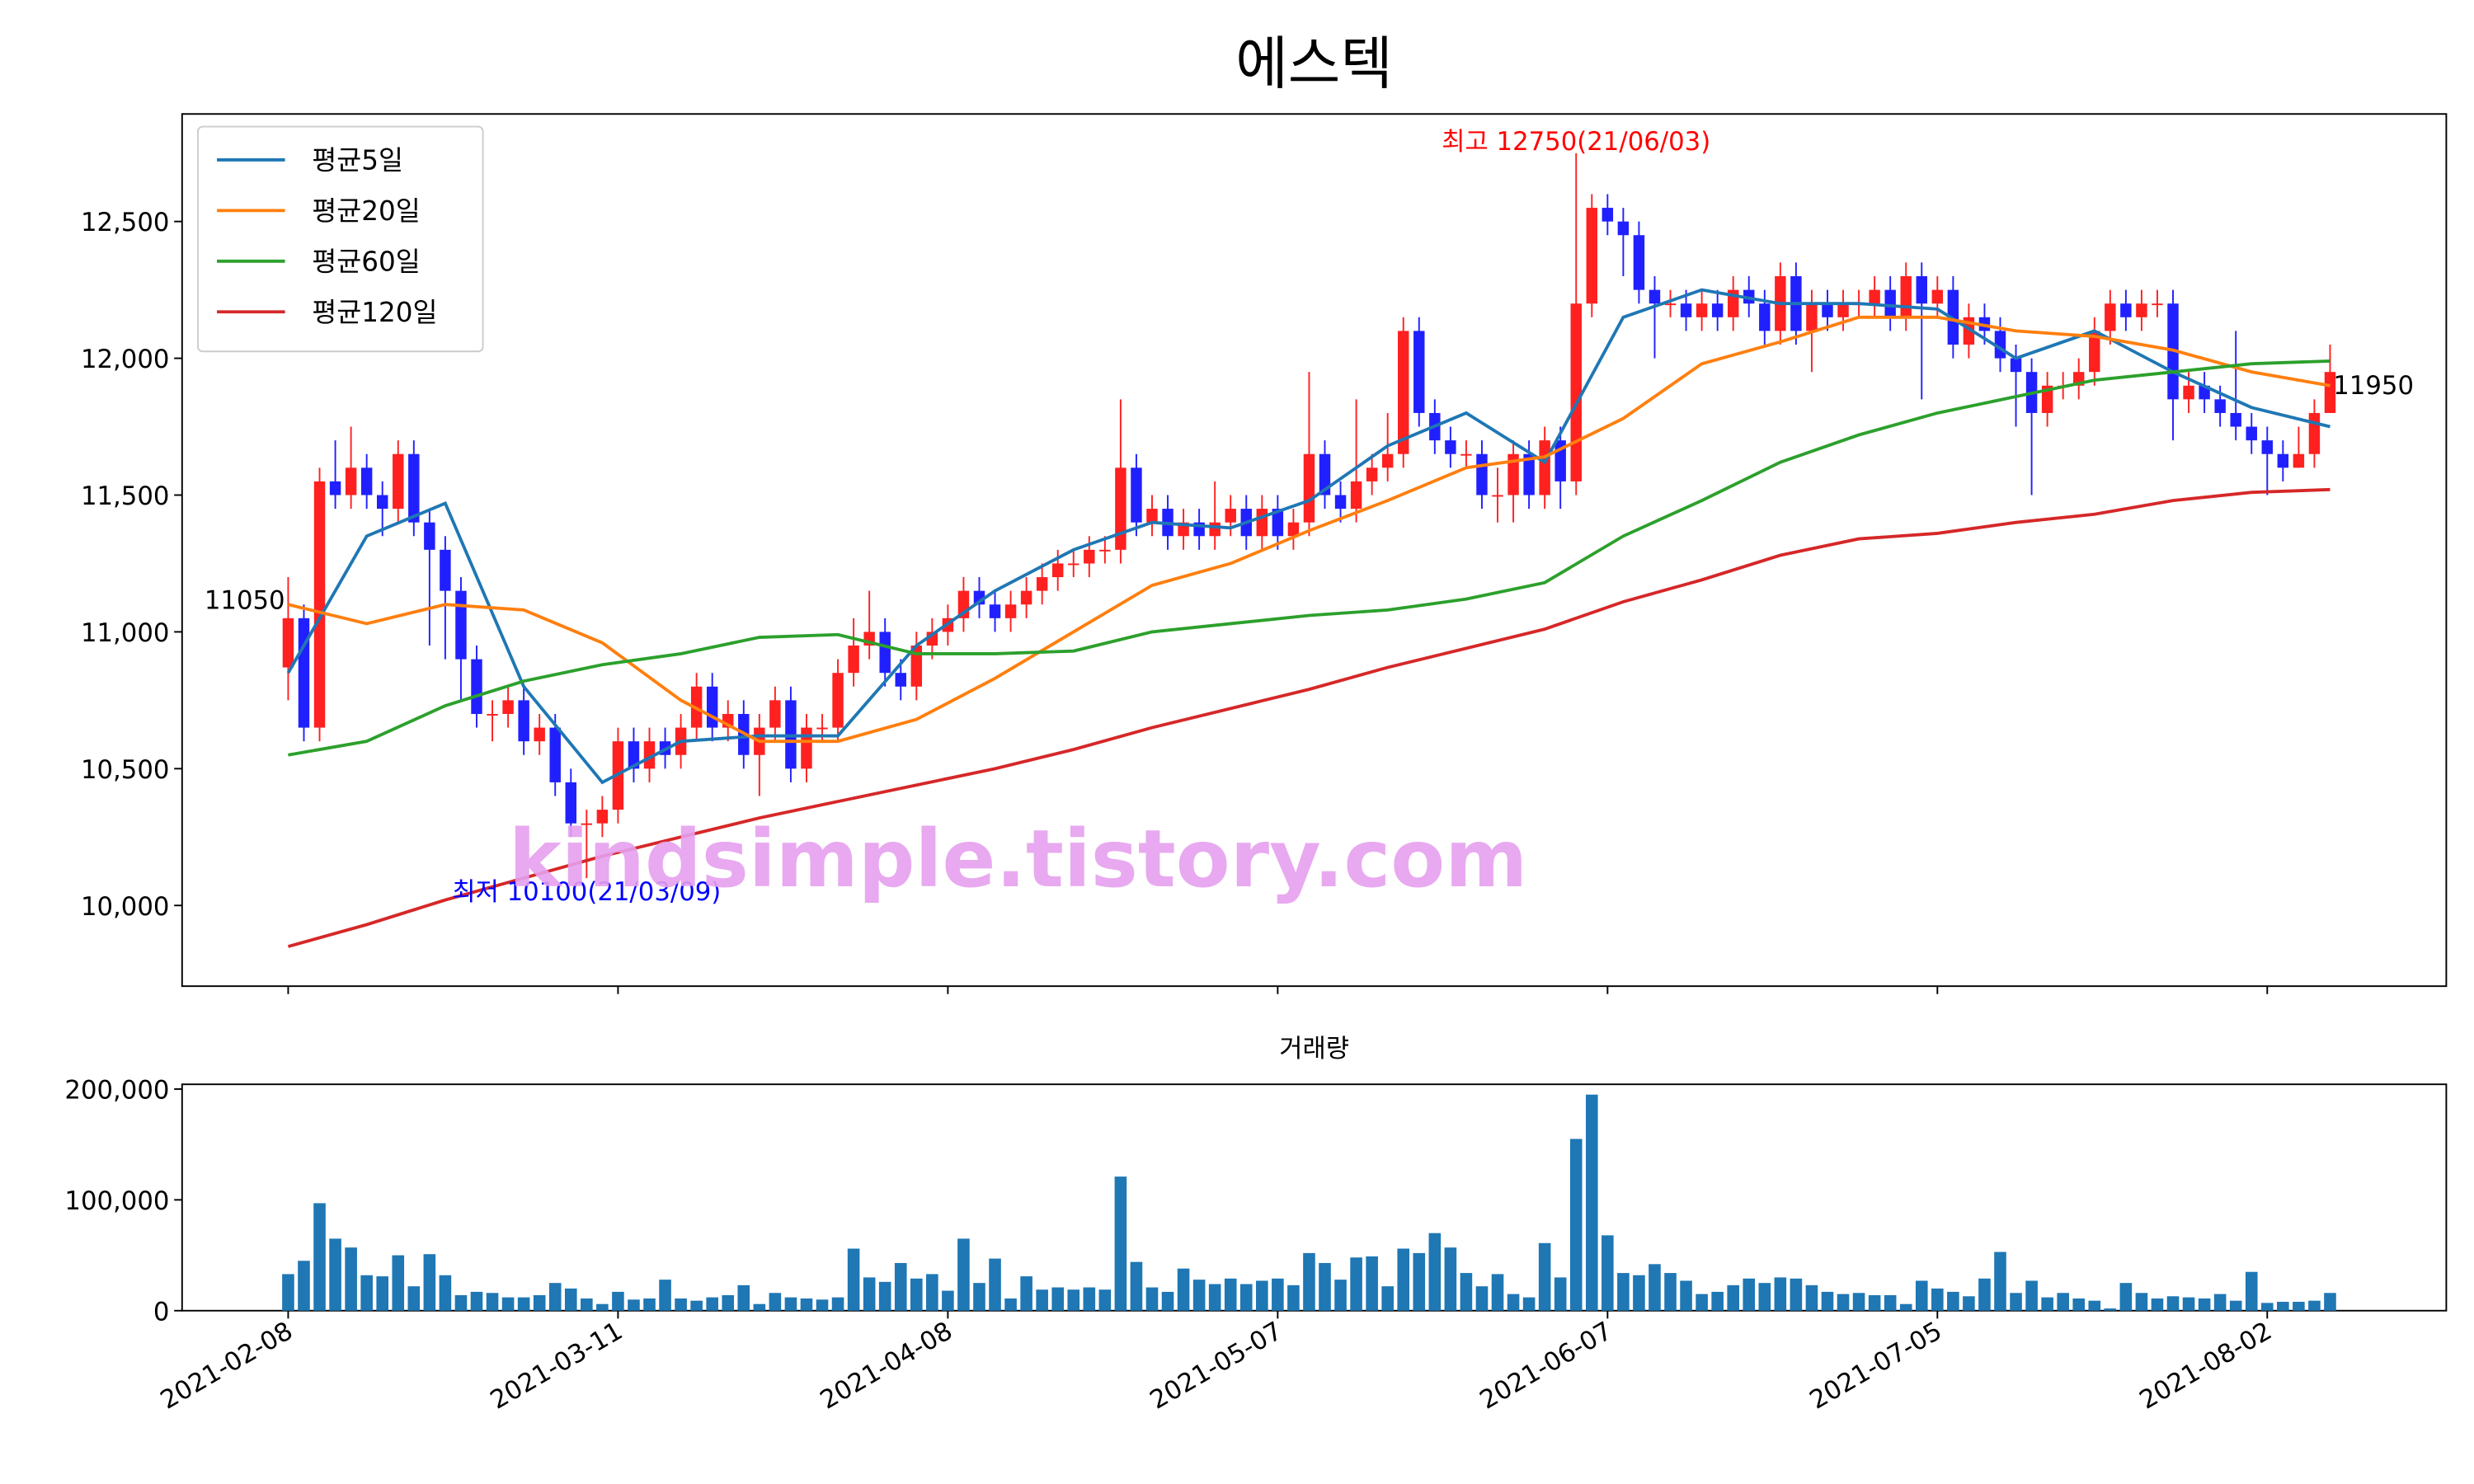  I want to click on chart-title: 에스텍, so click(1314, 64).